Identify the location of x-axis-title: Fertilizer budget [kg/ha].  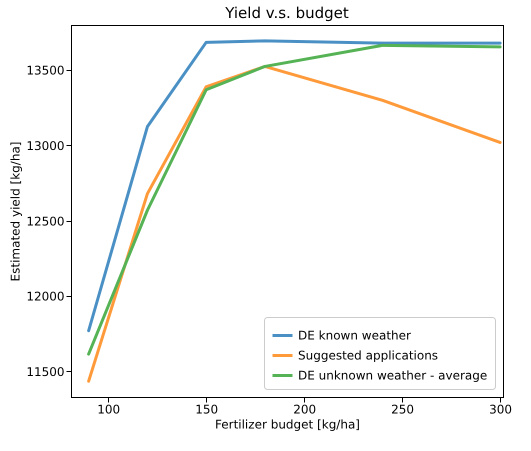
(287, 425).